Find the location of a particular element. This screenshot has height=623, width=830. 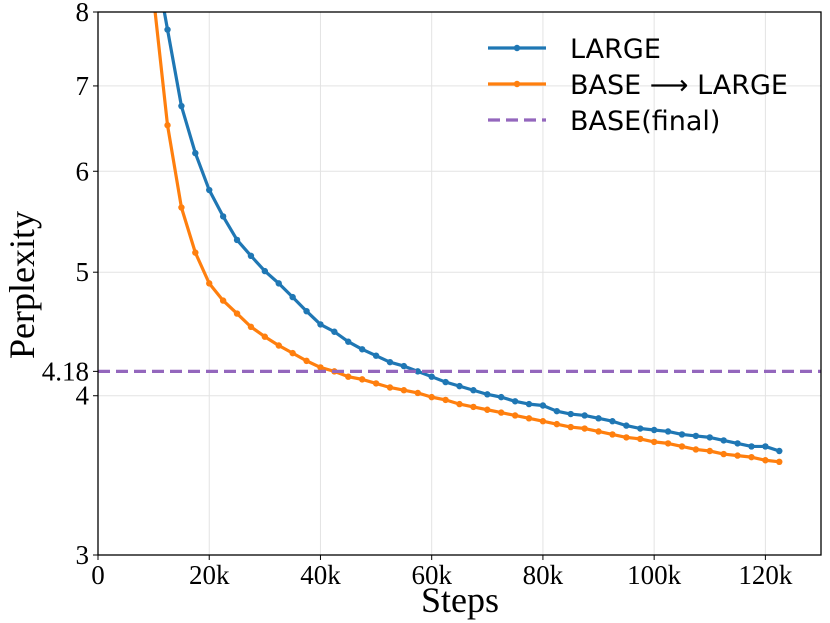

legend: LARGE BASE ⟶ LARGE BASE(final) is located at coordinates (638, 85).